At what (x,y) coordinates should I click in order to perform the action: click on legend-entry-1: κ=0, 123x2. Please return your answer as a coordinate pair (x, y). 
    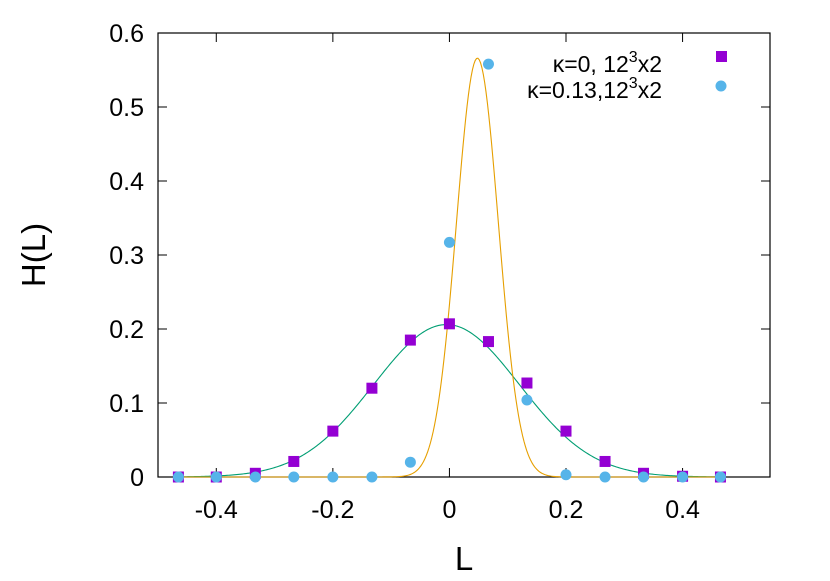
    Looking at the image, I should click on (607, 63).